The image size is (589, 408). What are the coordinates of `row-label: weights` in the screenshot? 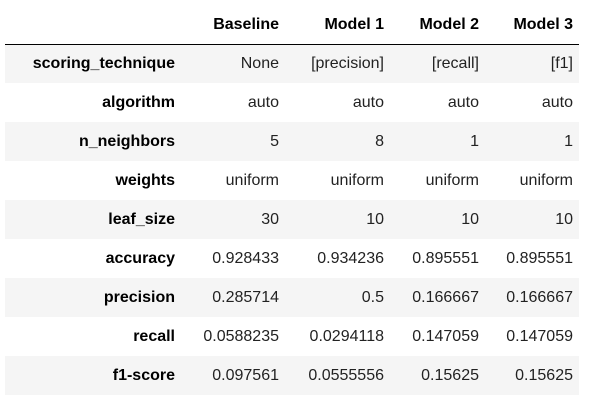 It's located at (145, 180).